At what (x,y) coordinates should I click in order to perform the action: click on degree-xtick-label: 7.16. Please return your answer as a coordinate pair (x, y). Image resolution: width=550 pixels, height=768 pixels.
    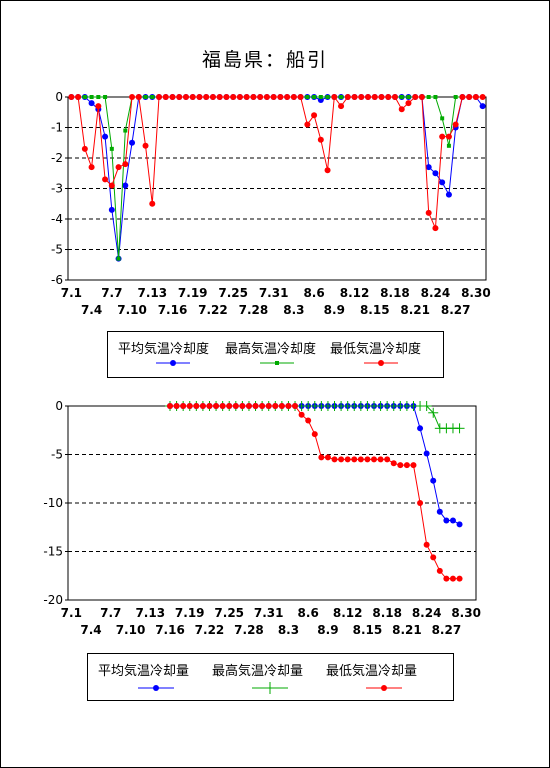
    Looking at the image, I should click on (173, 310).